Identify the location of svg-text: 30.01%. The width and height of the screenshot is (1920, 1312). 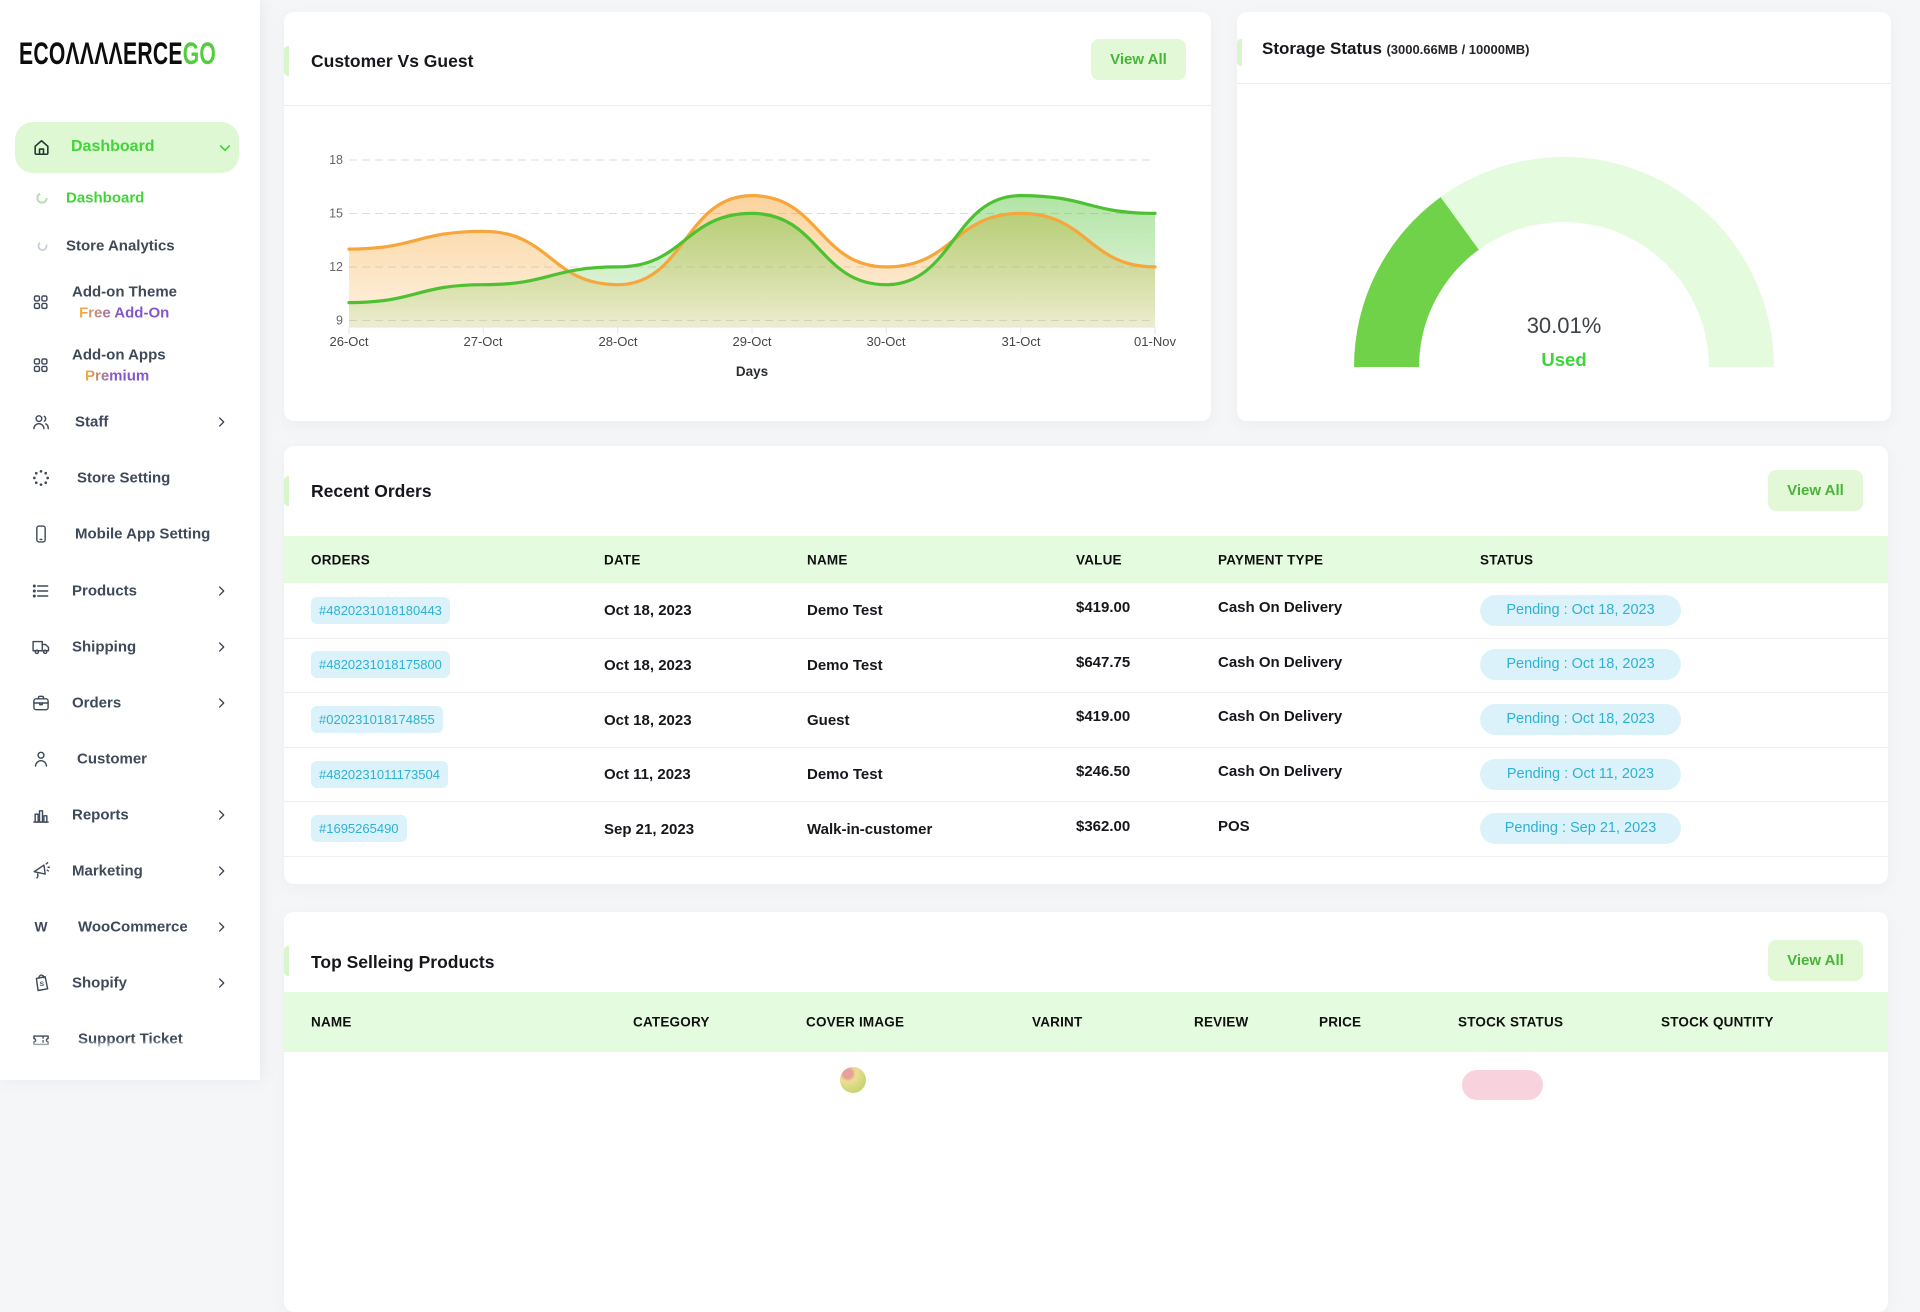
(1564, 325).